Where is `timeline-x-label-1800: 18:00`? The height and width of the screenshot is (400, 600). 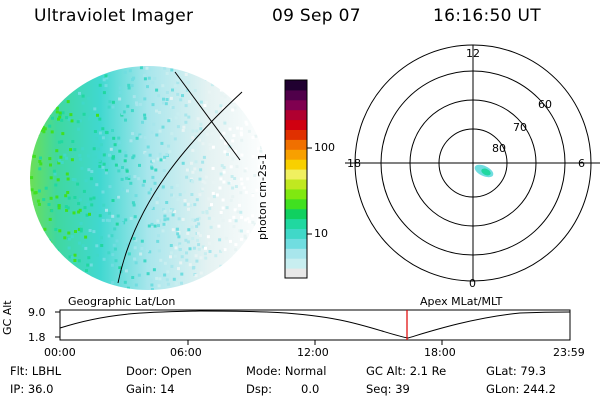 timeline-x-label-1800: 18:00 is located at coordinates (440, 352).